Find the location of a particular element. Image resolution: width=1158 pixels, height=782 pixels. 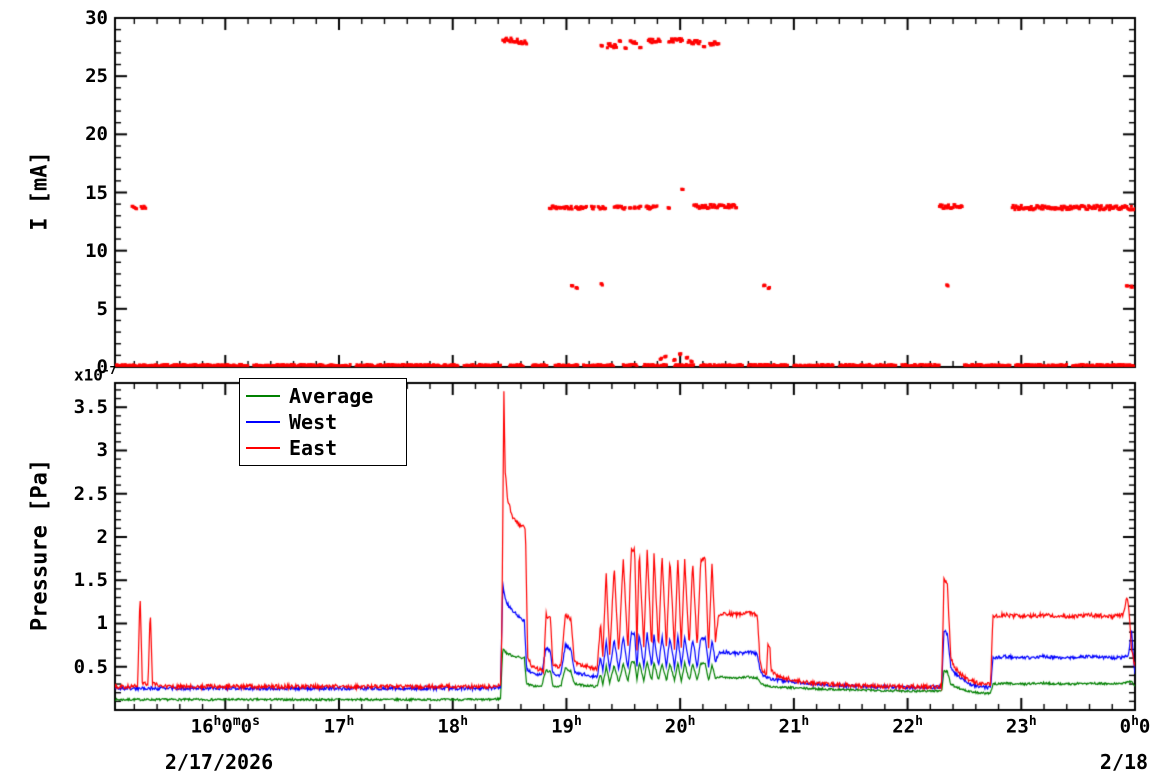

legend-item: Average is located at coordinates (323, 396).